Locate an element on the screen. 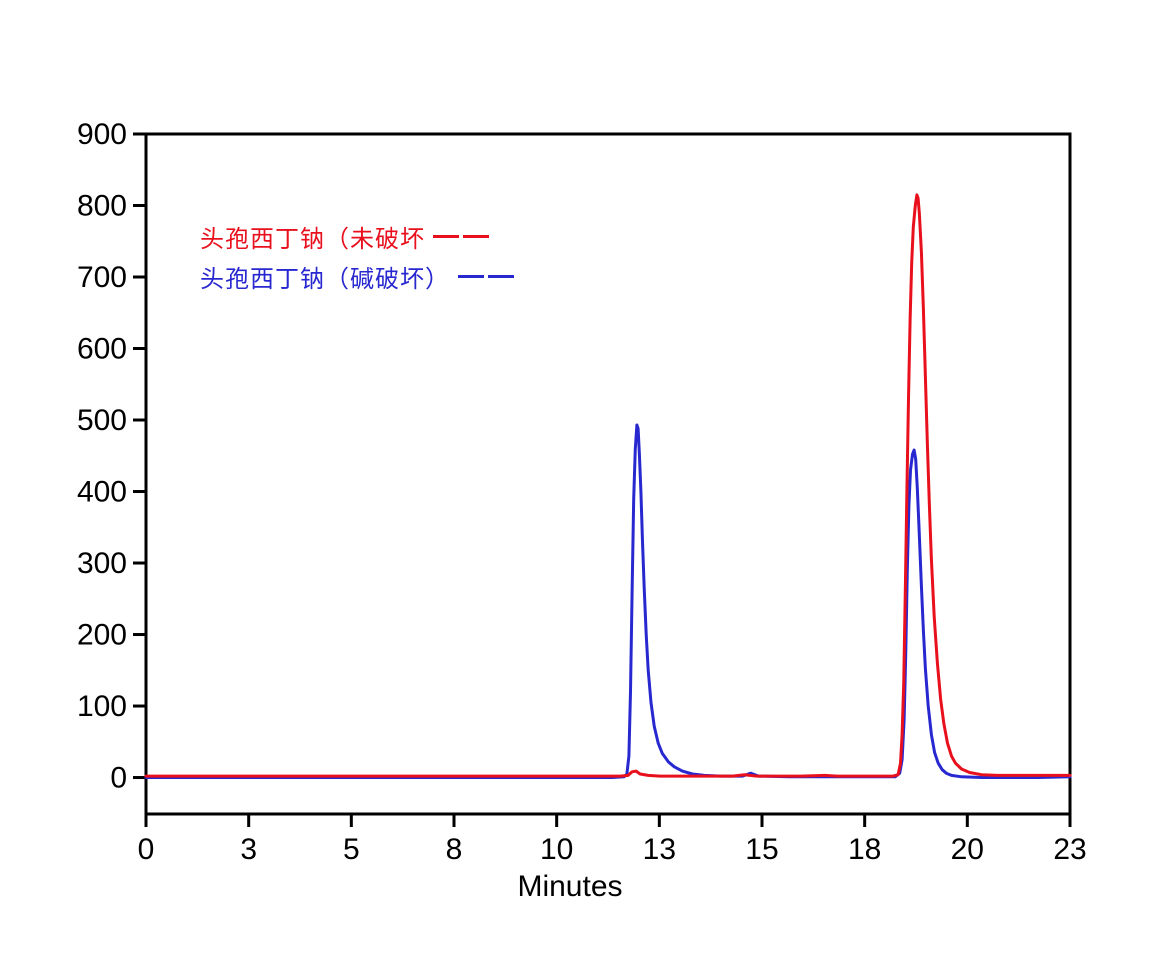 The image size is (1159, 980). y-tick-label: 800 is located at coordinates (102, 206).